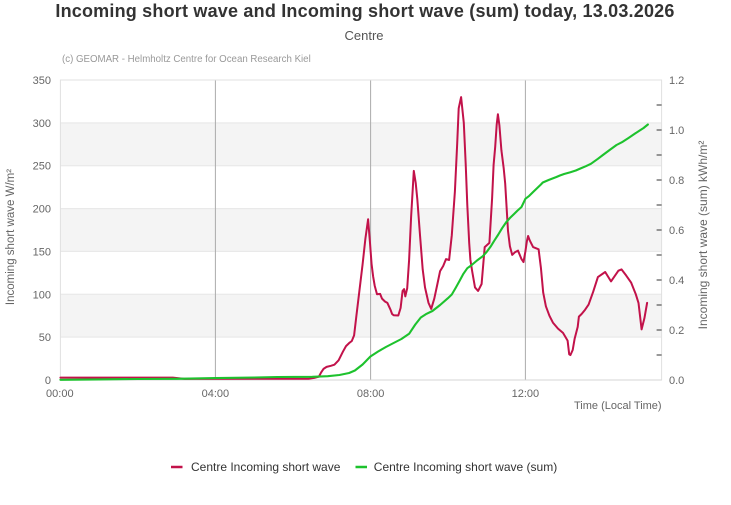 This screenshot has width=731, height=505. I want to click on svg-text: 04:00, so click(216, 394).